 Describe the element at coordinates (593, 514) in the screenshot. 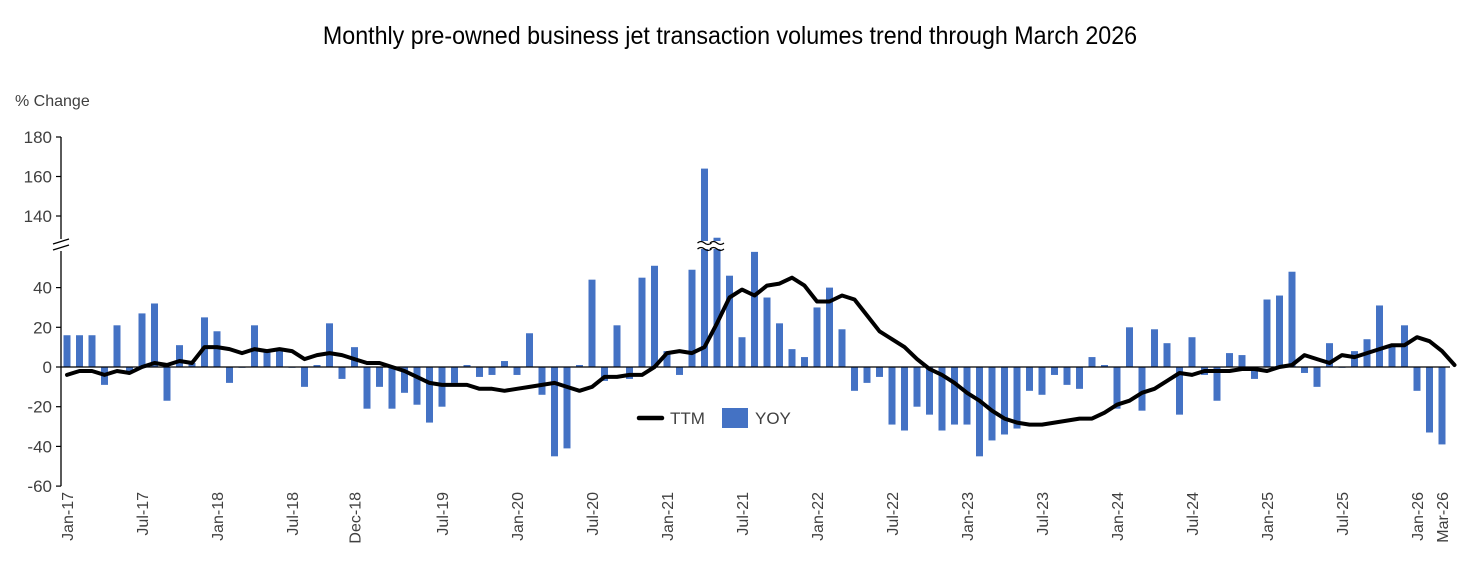

I see `x-tick-label: Jul-20` at that location.